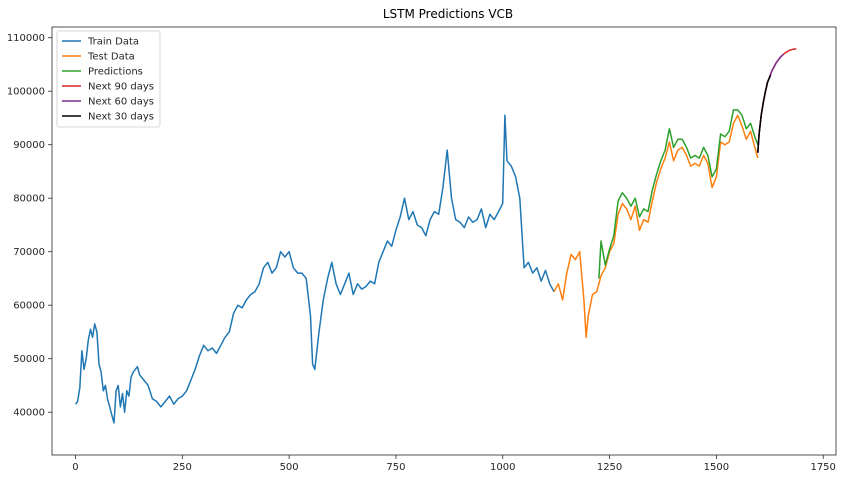 This screenshot has height=482, width=844. I want to click on legend-label: Next 90 days, so click(121, 87).